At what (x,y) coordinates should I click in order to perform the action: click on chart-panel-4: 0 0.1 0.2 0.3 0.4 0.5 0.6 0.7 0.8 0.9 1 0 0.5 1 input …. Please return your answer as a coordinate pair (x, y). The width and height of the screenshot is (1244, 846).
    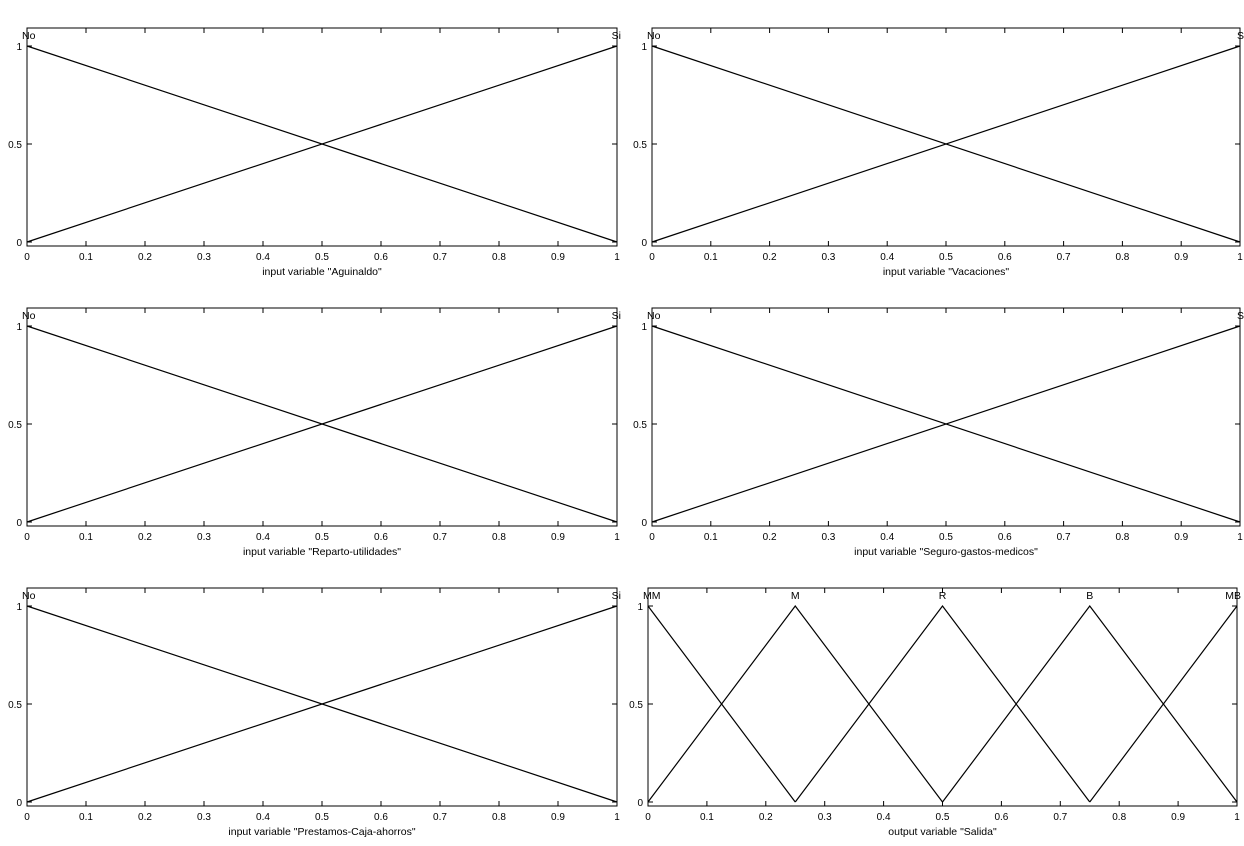
    Looking at the image, I should click on (938, 432).